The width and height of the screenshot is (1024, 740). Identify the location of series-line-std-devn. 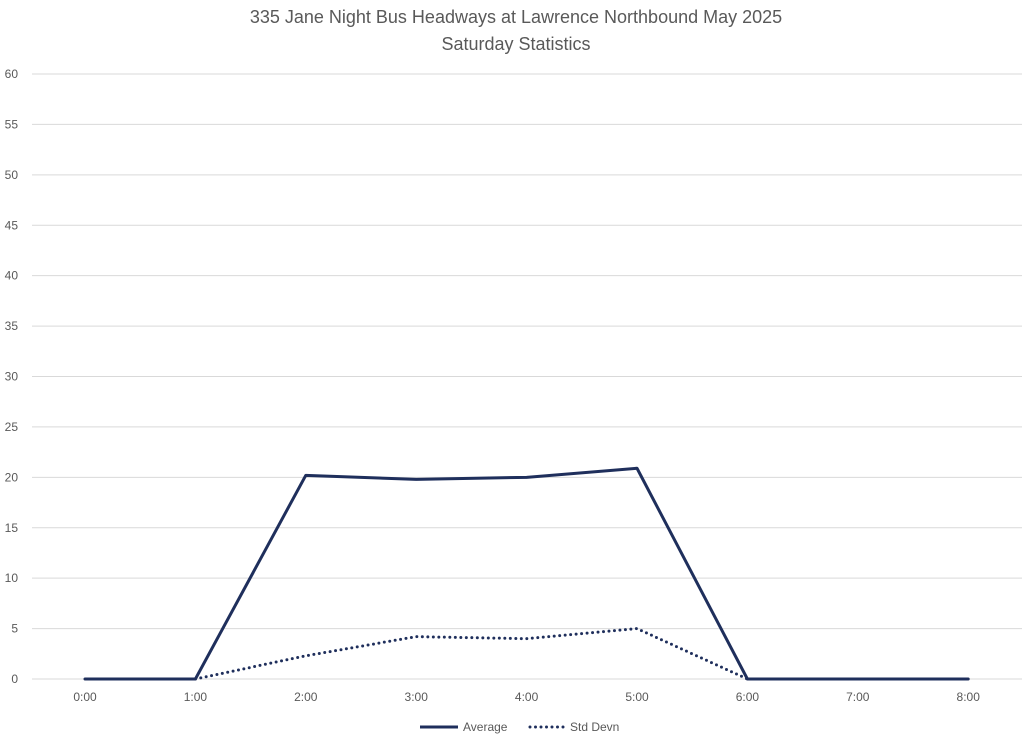
(471, 654).